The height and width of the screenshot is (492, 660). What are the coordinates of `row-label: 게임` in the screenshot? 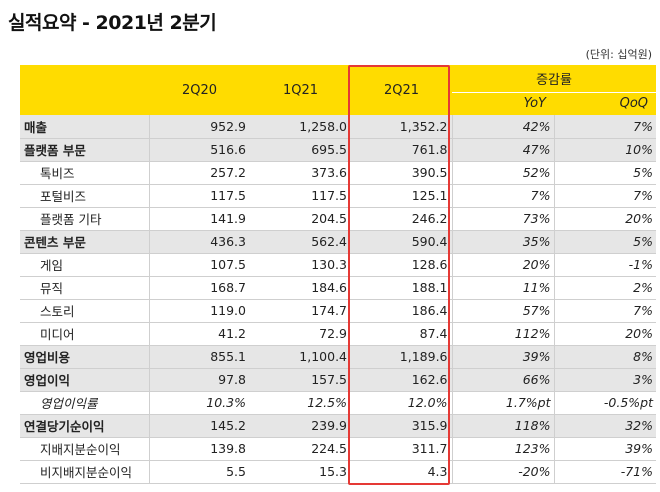 It's located at (85, 265).